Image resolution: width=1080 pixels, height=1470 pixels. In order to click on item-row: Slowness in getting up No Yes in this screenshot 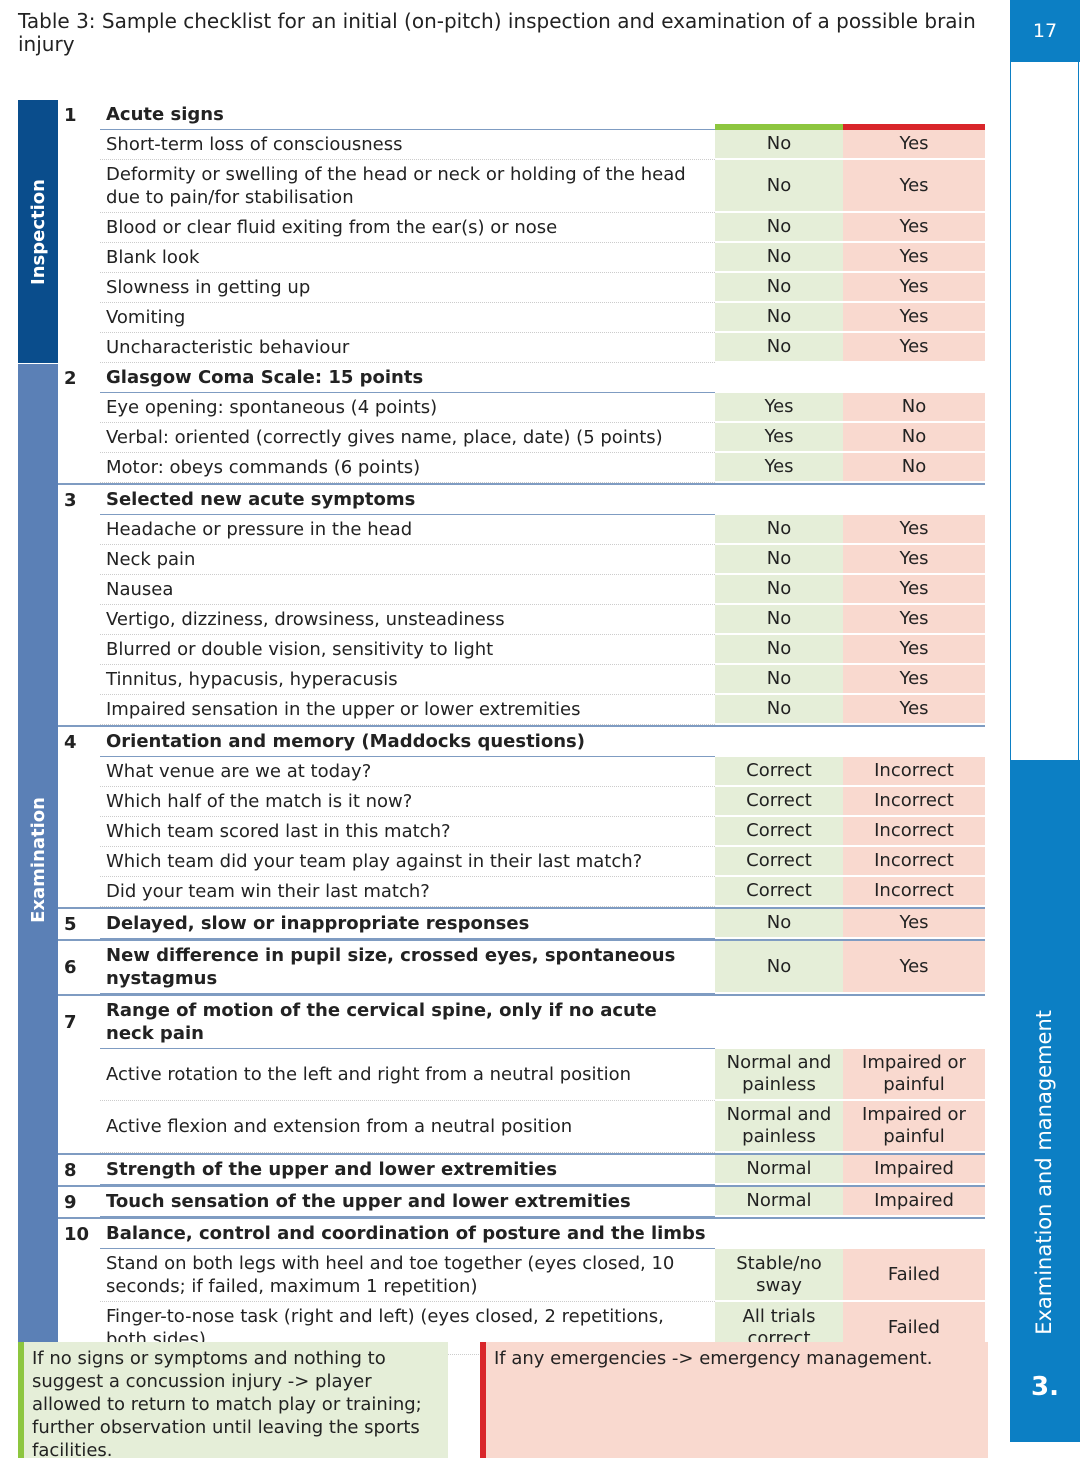, I will do `click(521, 288)`.